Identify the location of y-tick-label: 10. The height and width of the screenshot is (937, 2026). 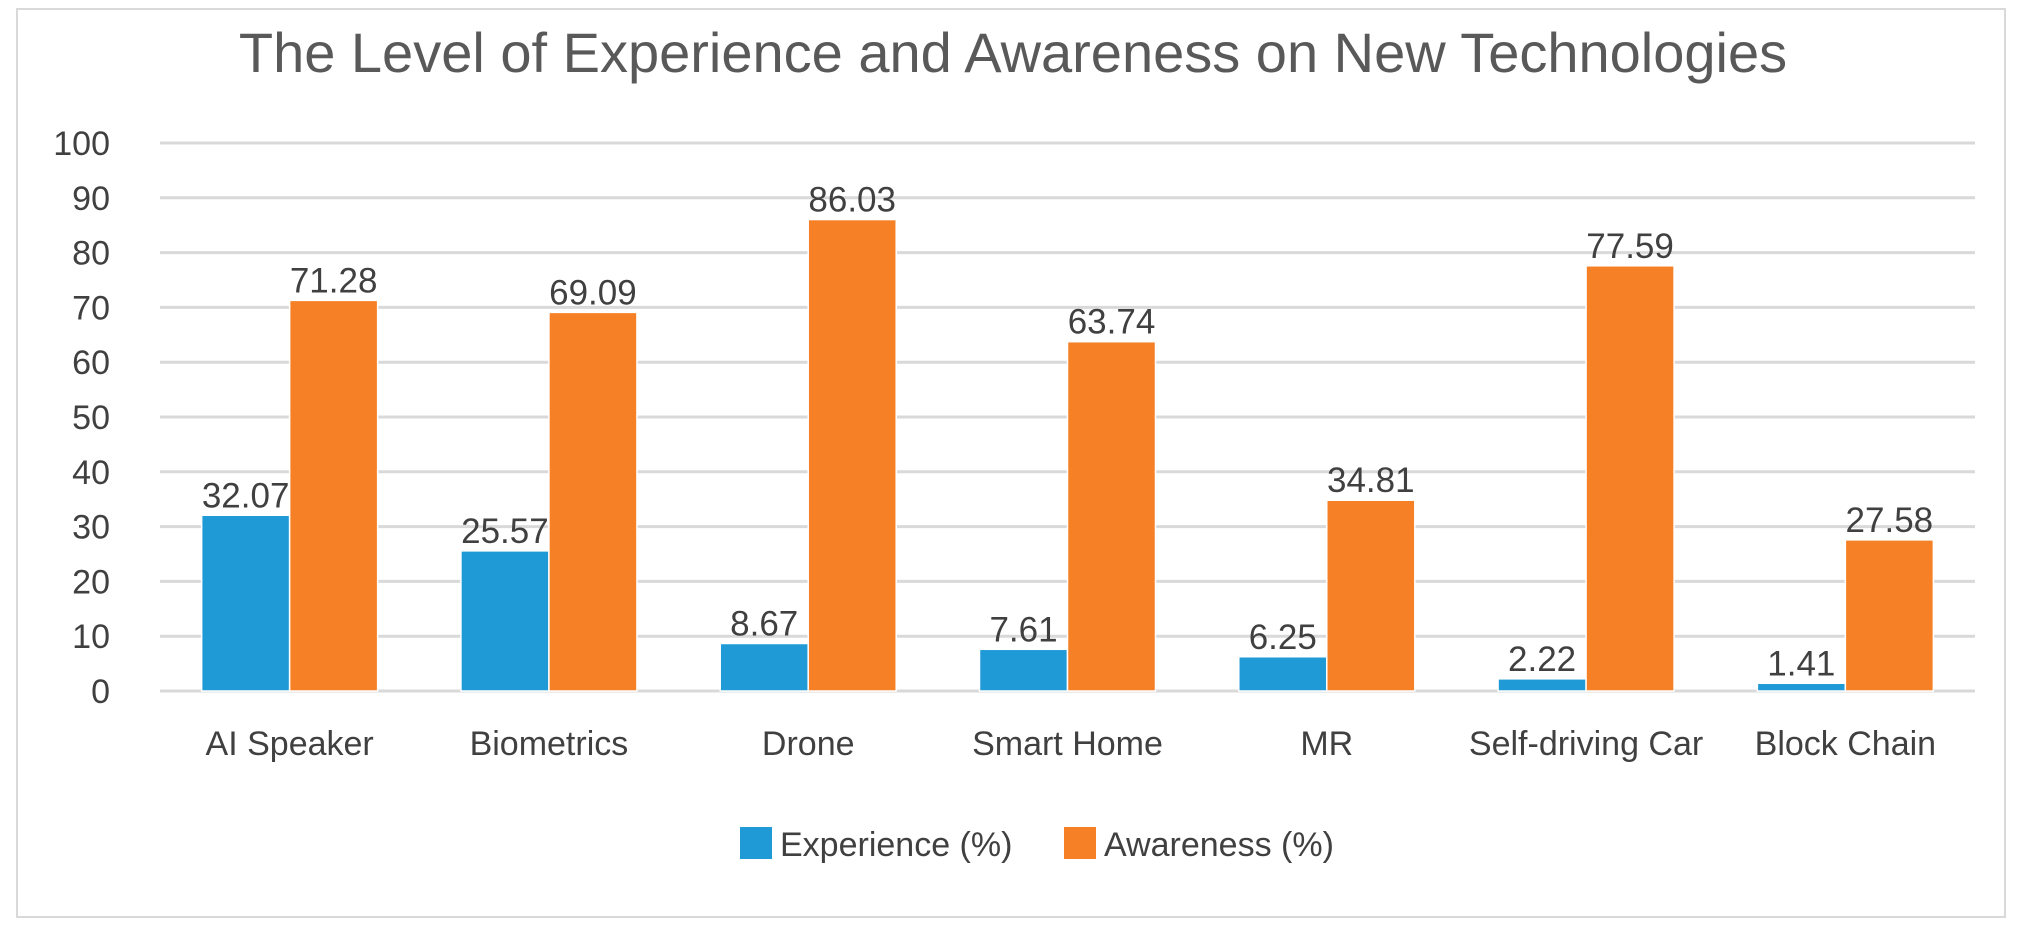
(91, 637).